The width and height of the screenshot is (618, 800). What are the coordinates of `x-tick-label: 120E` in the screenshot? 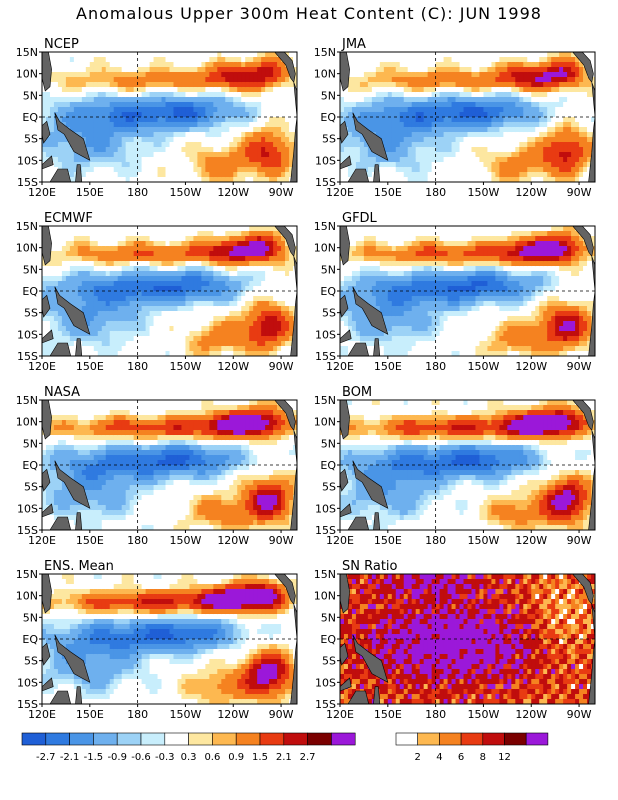 It's located at (42, 192).